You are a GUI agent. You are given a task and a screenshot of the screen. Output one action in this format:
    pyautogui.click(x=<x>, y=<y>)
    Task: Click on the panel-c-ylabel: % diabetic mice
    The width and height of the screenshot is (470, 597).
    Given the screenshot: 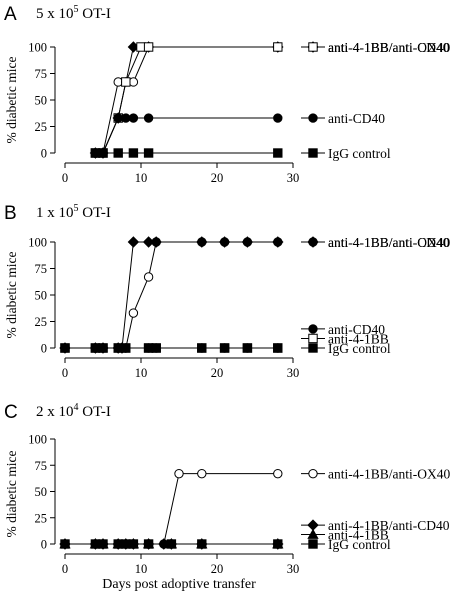 What is the action you would take?
    pyautogui.click(x=11, y=494)
    